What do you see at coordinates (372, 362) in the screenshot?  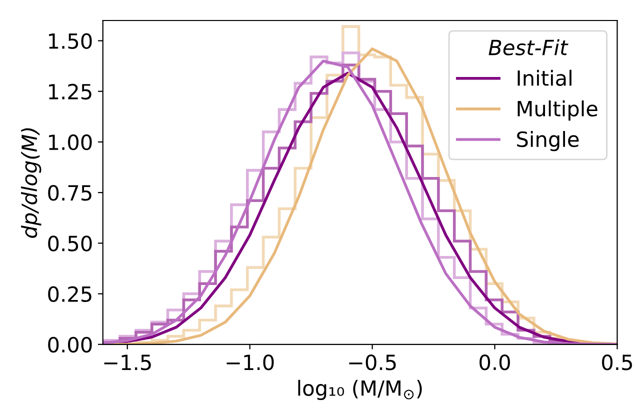 I see `x-tick-label: −0.5` at bounding box center [372, 362].